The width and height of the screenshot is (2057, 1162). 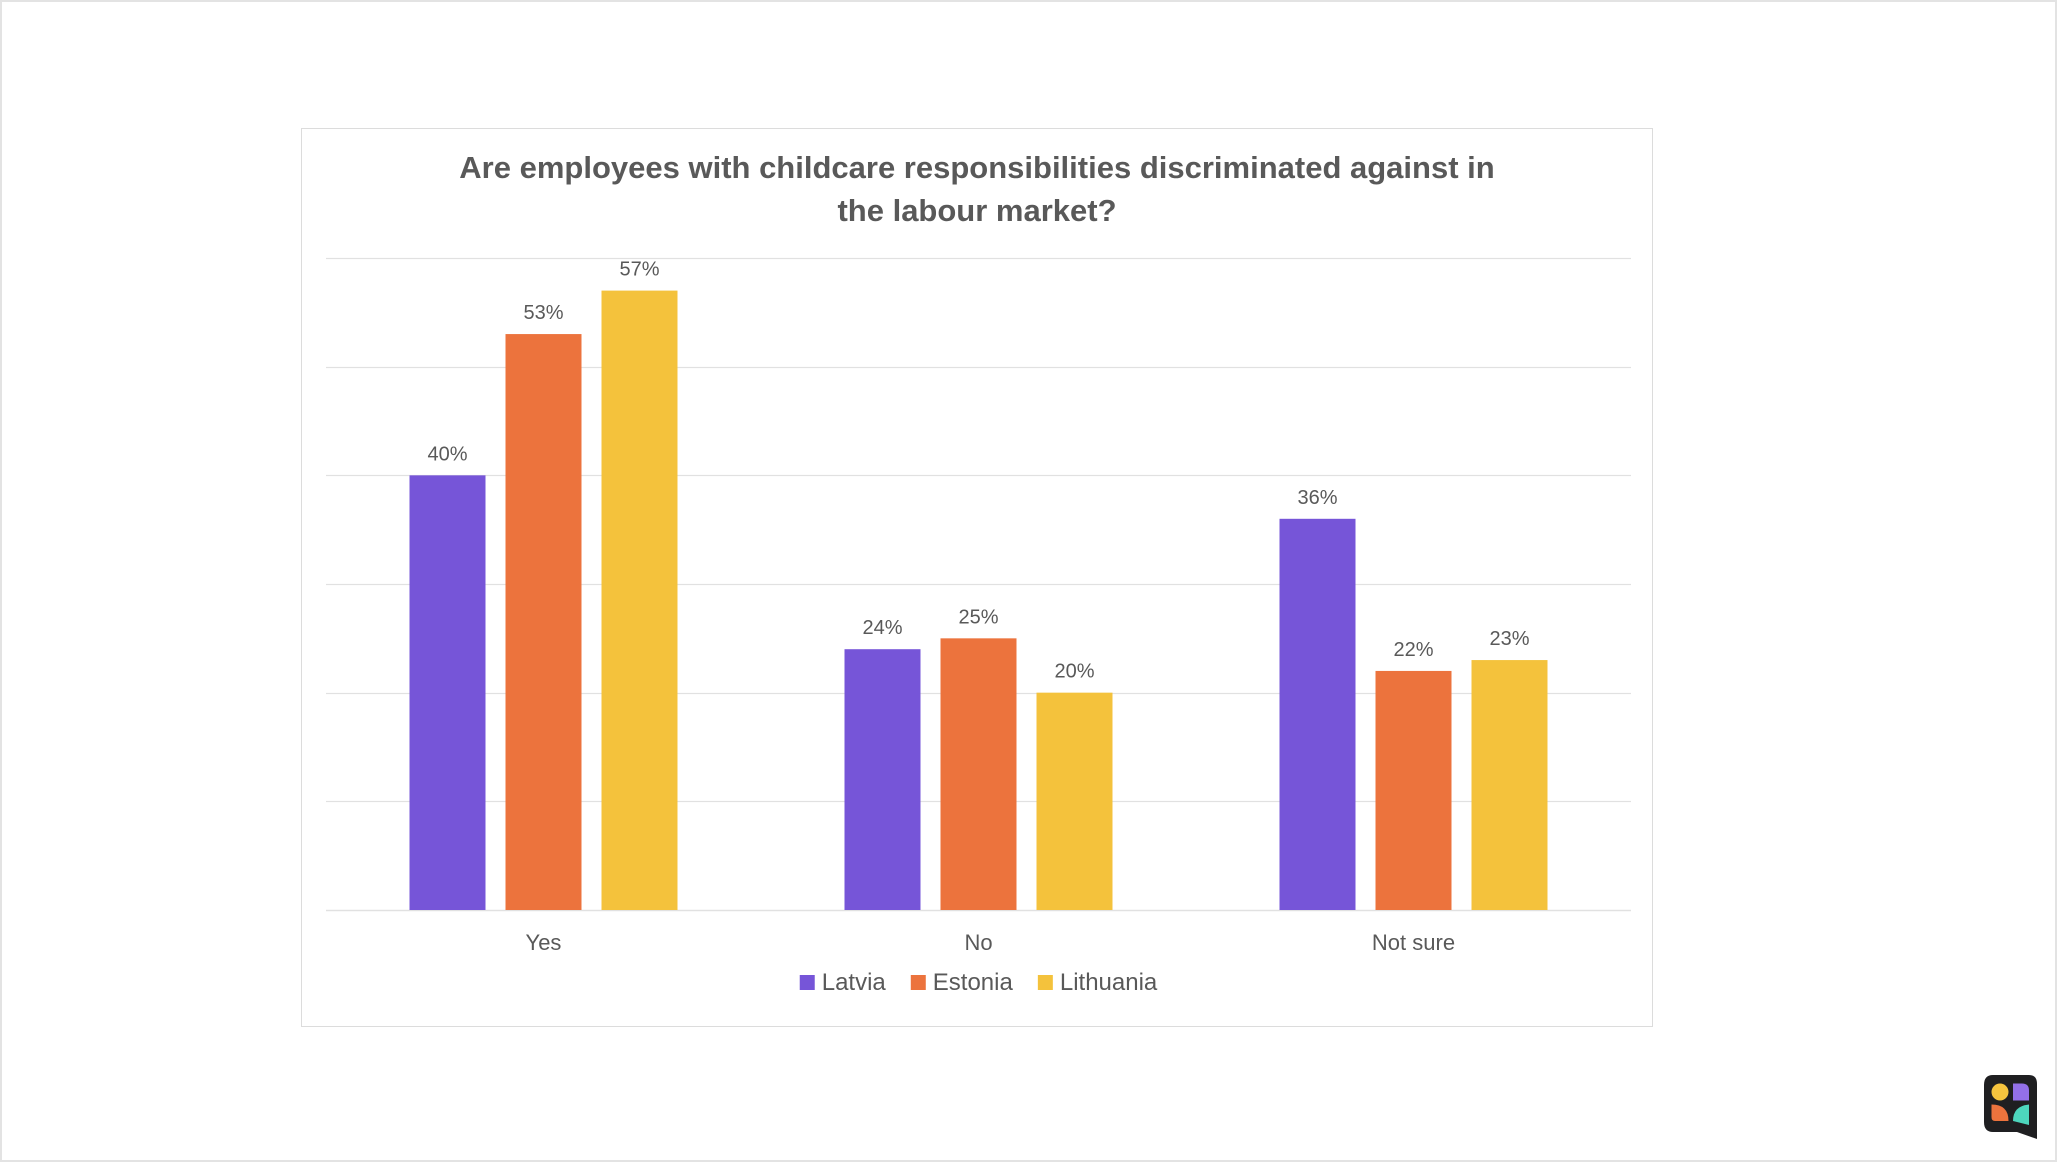 I want to click on bar-estonia-not-sure, so click(x=1413, y=790).